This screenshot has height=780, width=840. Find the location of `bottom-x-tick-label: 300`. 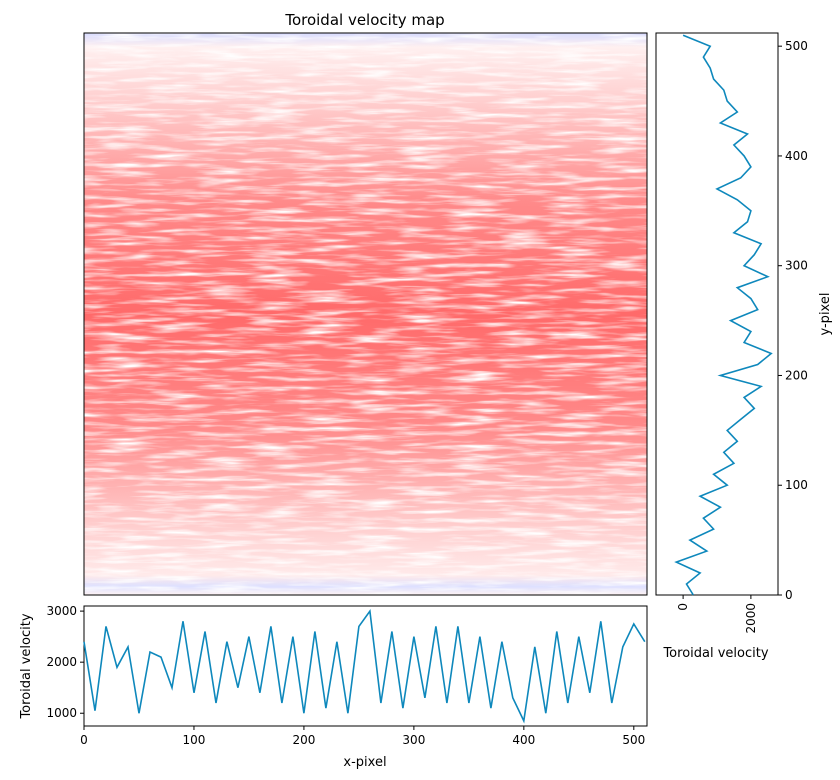

bottom-x-tick-label: 300 is located at coordinates (413, 740).